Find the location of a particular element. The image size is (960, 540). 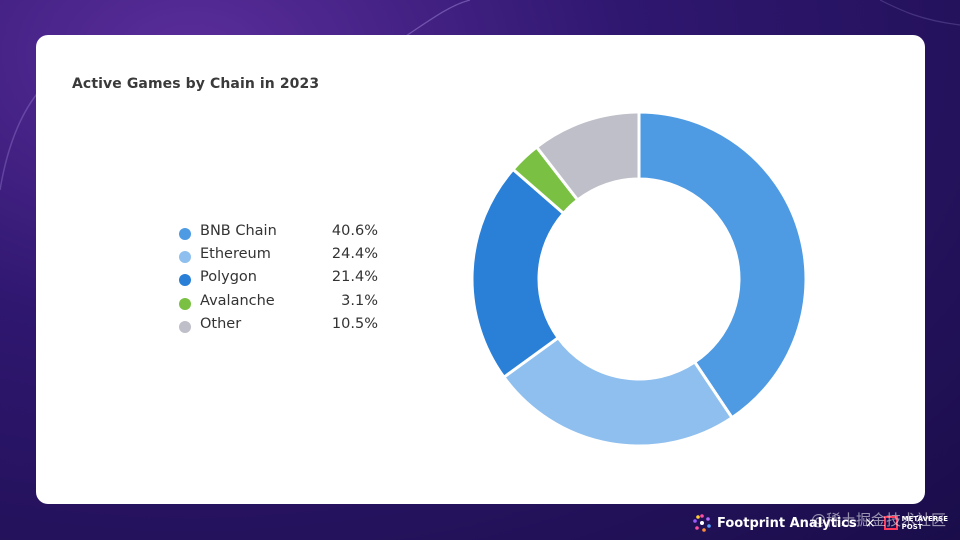

footer-branding: Footprint Analytics × METAVERSE POST is located at coordinates (819, 523).